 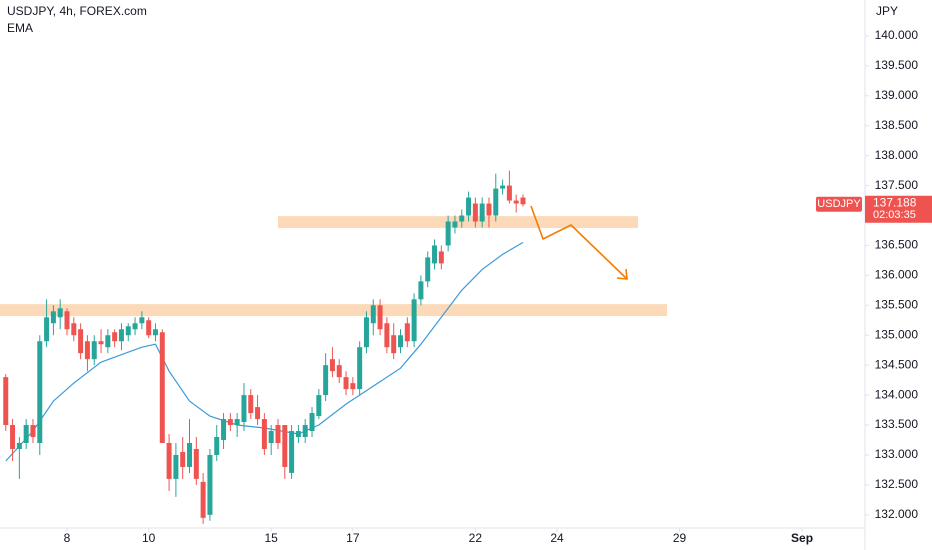 What do you see at coordinates (353, 538) in the screenshot?
I see `x-tick-label: 17` at bounding box center [353, 538].